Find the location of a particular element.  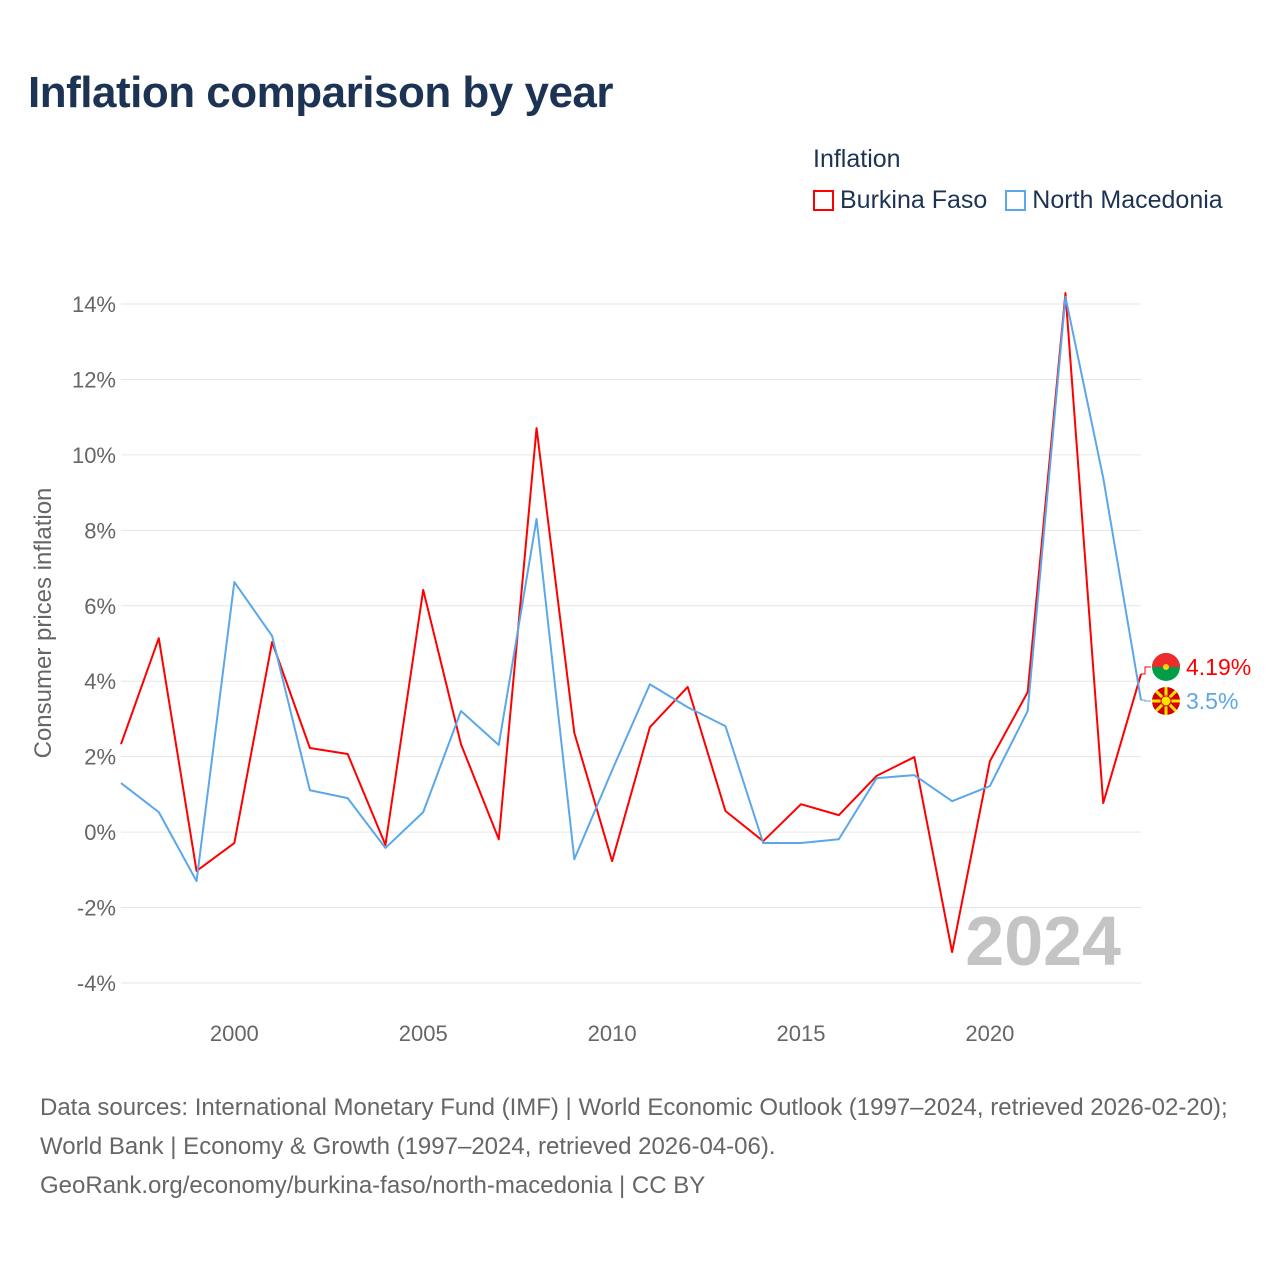

legend-title: Inflation is located at coordinates (857, 159).